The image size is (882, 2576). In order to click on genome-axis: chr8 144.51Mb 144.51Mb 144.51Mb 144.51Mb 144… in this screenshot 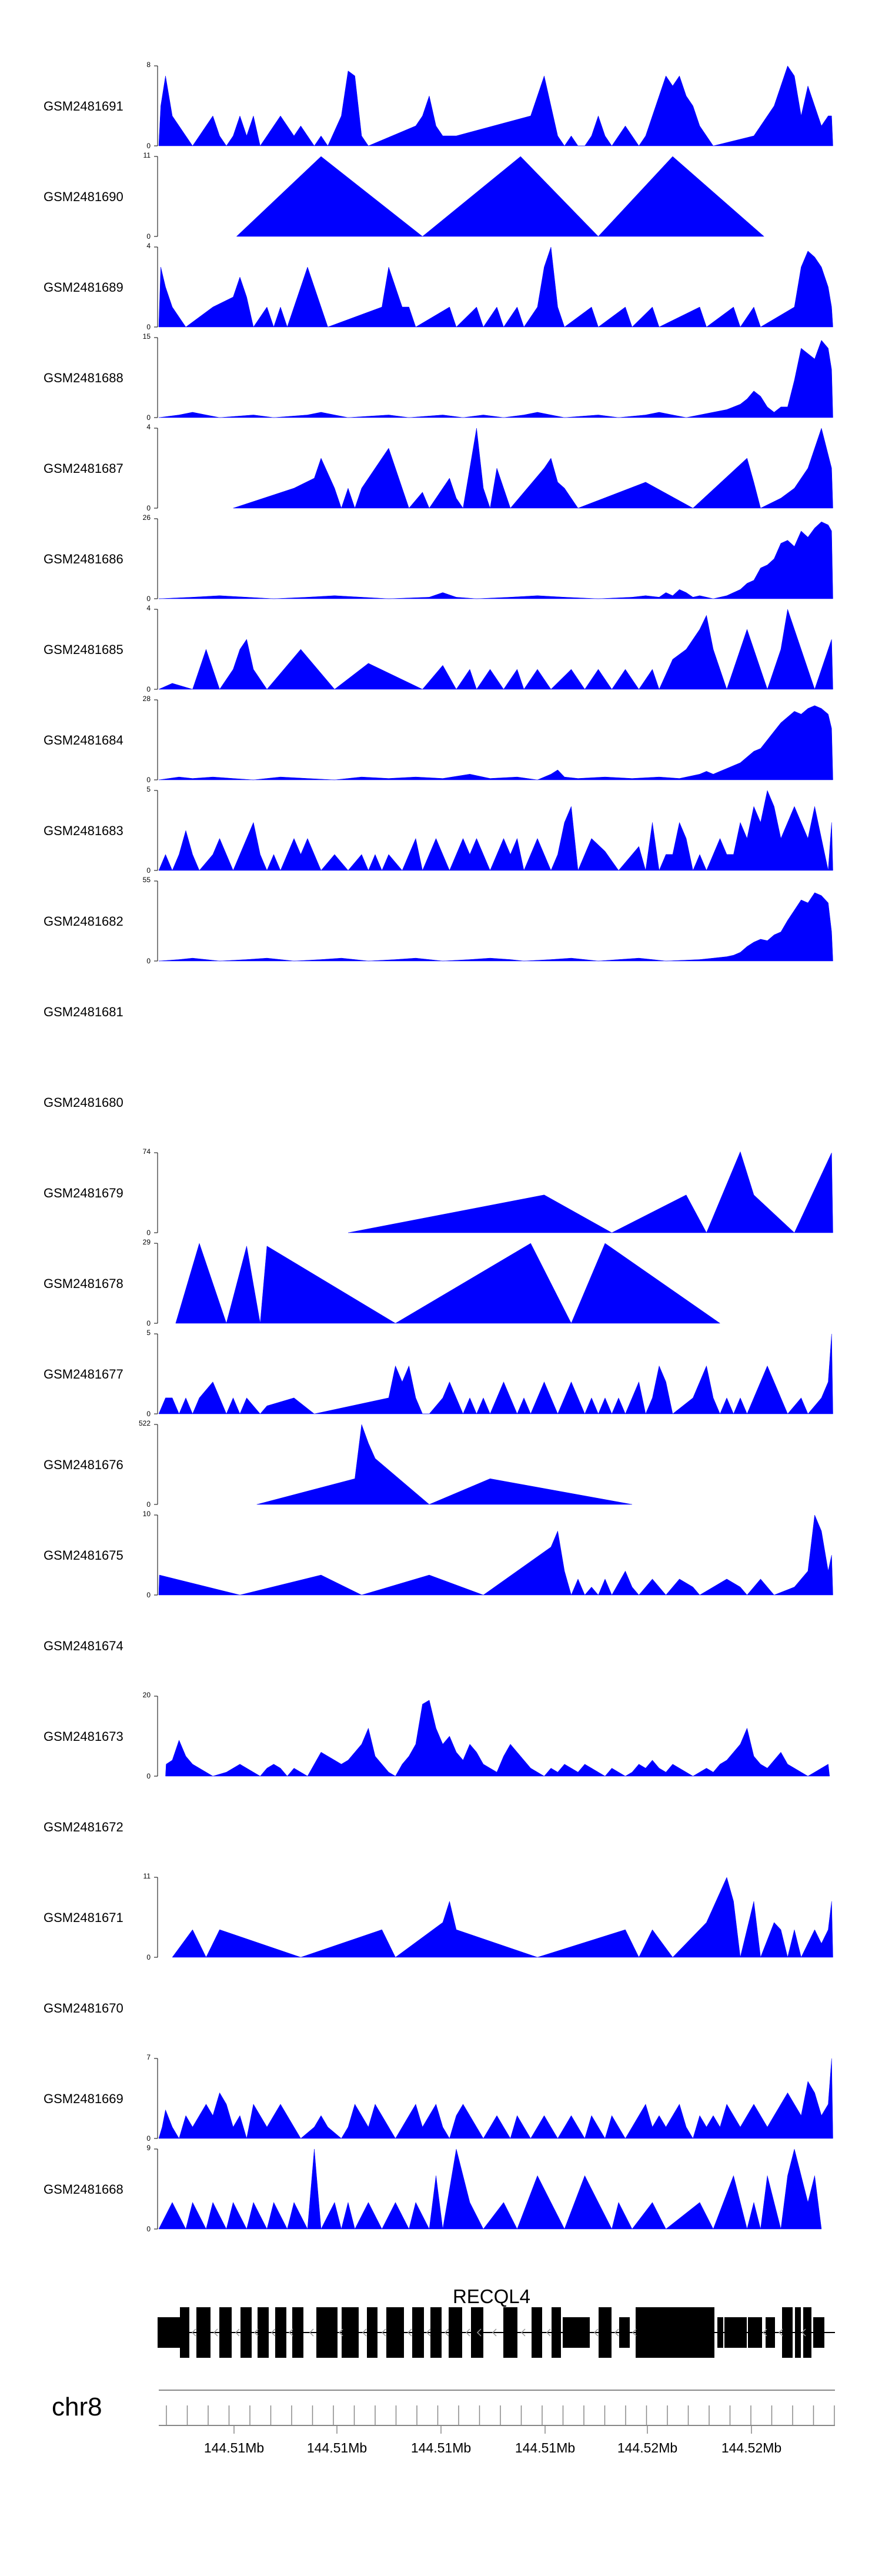, I will do `click(443, 2422)`.